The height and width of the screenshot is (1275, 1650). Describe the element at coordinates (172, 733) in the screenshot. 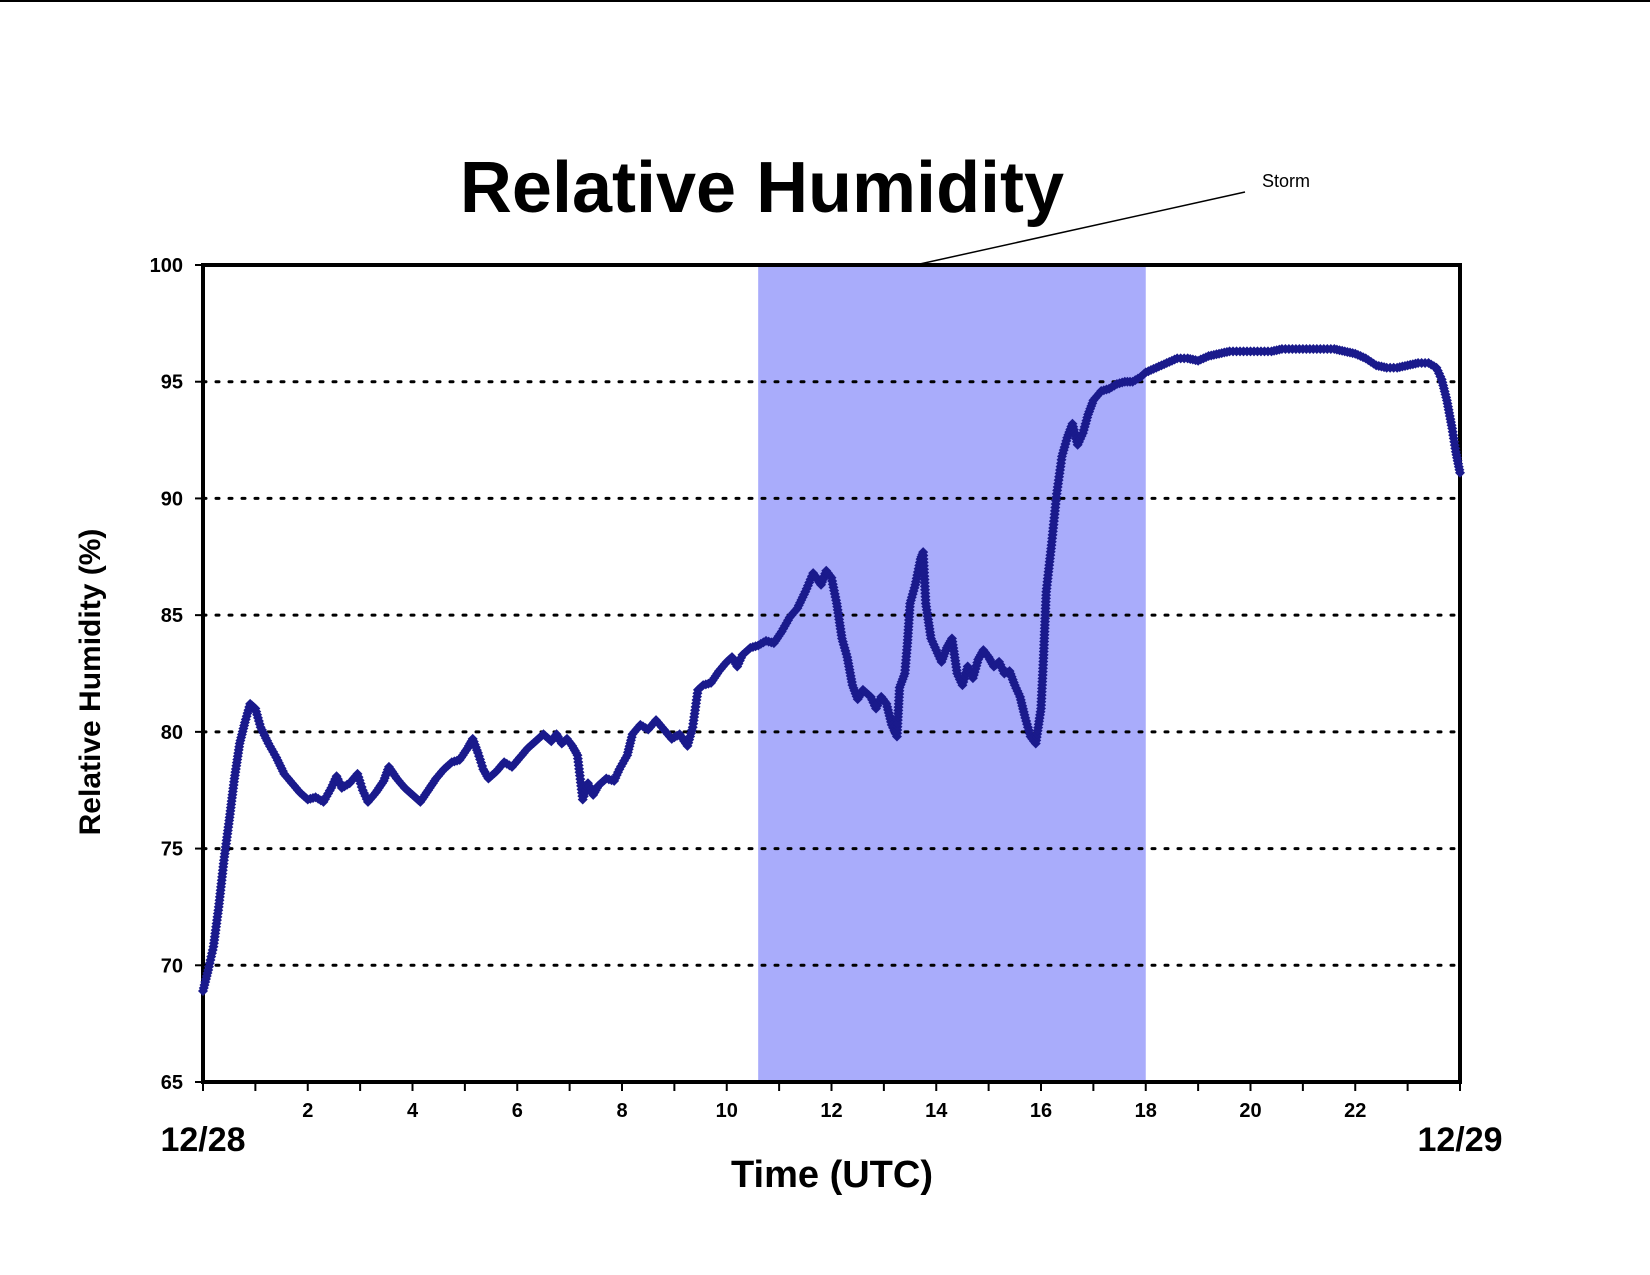

I see `y-tick-label-80: 80` at that location.